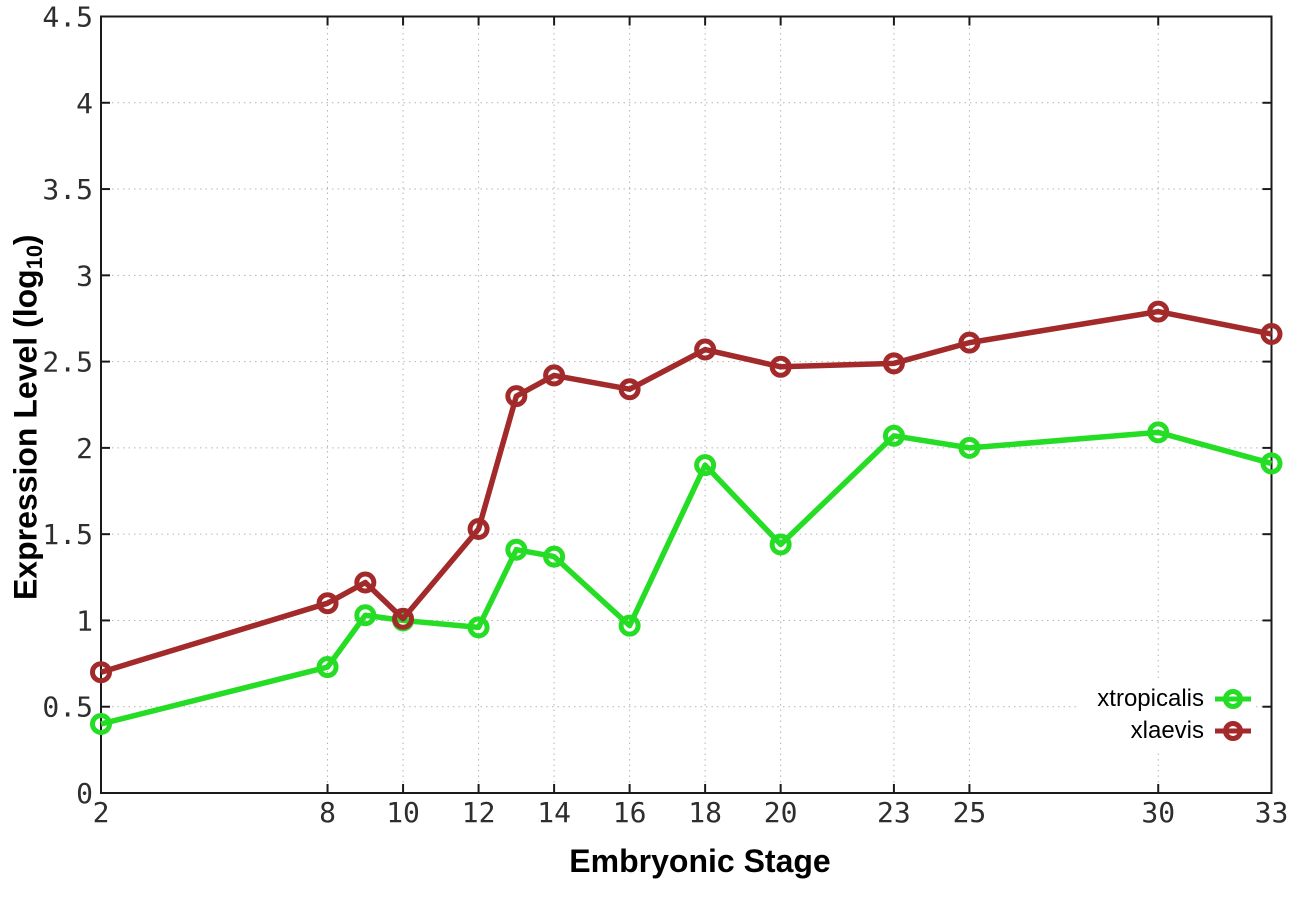 Image resolution: width=1296 pixels, height=907 pixels. Describe the element at coordinates (84, 448) in the screenshot. I see `y-tick-label: 2` at that location.